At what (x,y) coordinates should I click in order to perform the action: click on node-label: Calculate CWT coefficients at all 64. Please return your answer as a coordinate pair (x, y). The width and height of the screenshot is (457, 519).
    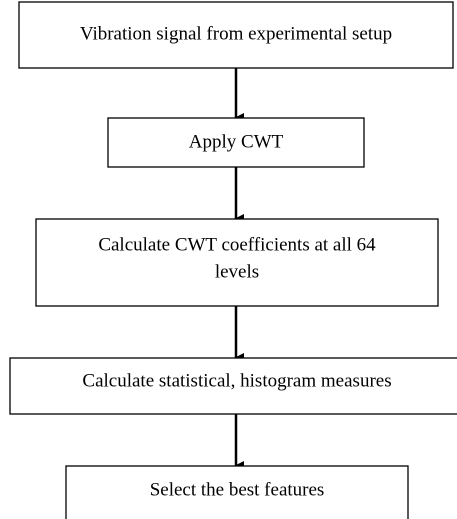
    Looking at the image, I should click on (237, 244).